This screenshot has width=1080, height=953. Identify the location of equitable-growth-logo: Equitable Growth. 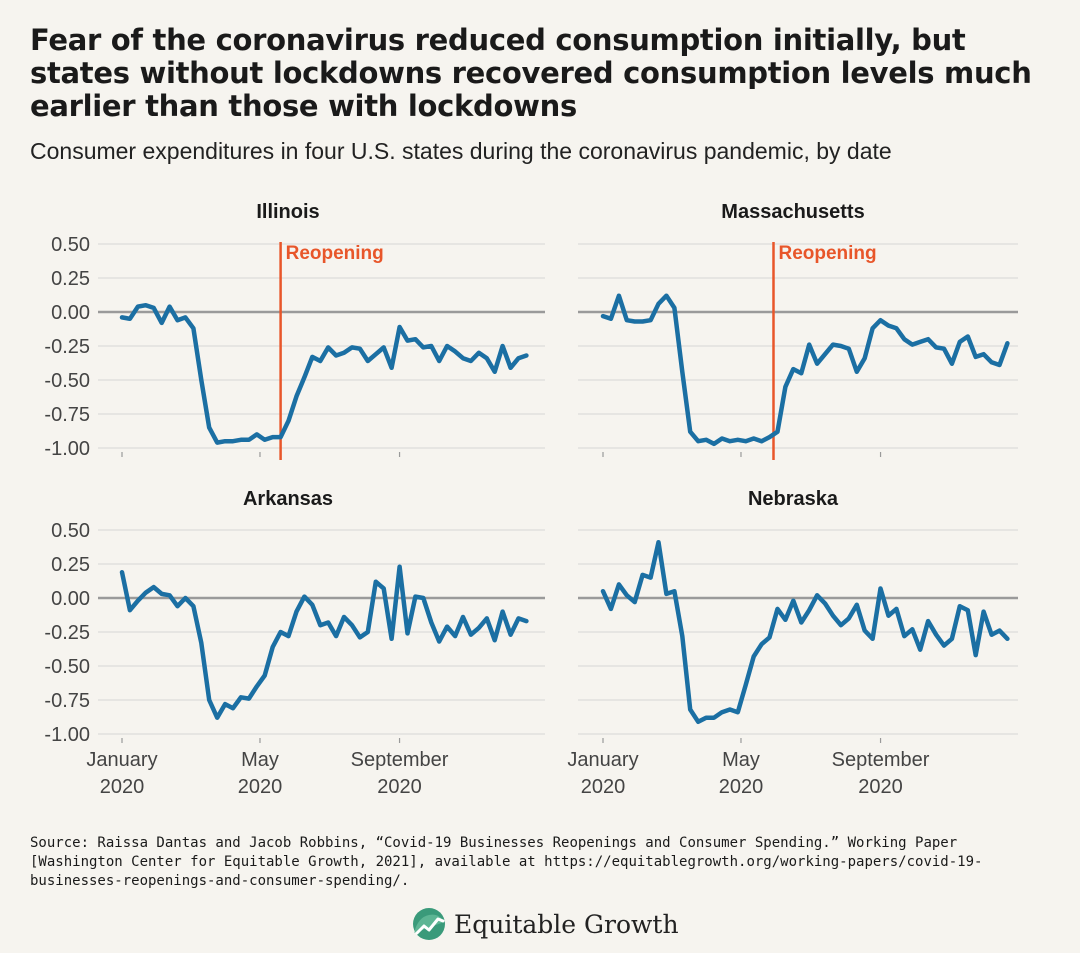
(545, 924).